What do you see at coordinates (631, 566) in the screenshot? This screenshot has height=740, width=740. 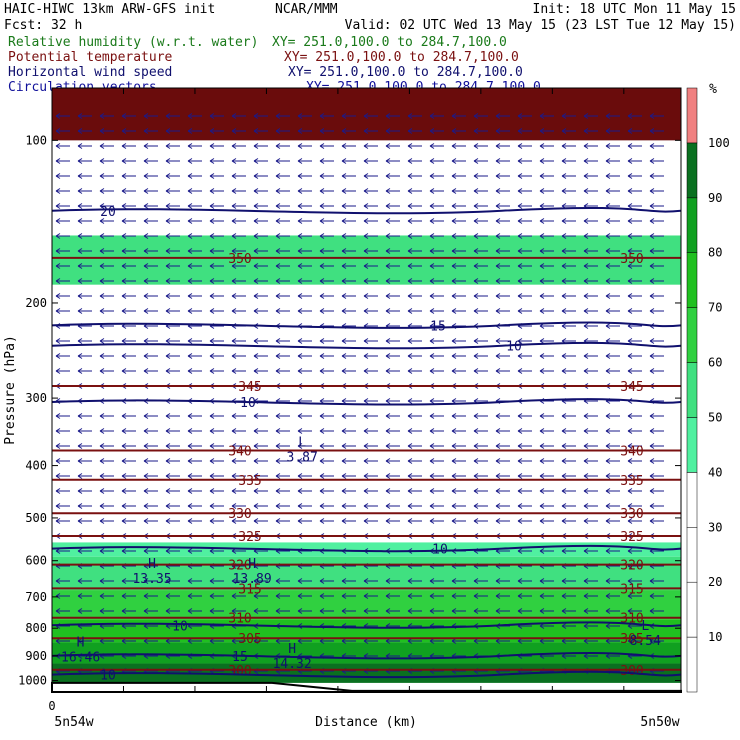 I see `theta-contour-label: 320` at bounding box center [631, 566].